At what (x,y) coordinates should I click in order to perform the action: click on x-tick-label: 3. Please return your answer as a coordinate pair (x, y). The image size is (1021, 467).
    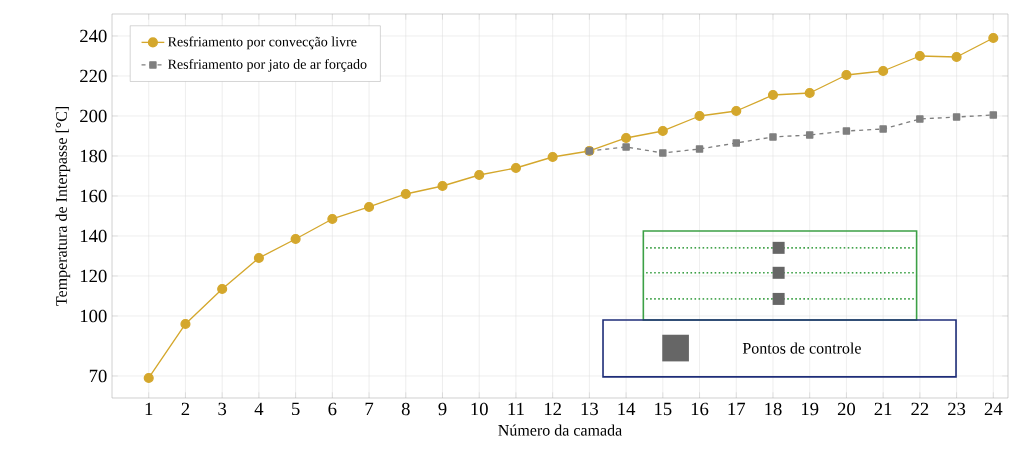
    Looking at the image, I should click on (222, 409).